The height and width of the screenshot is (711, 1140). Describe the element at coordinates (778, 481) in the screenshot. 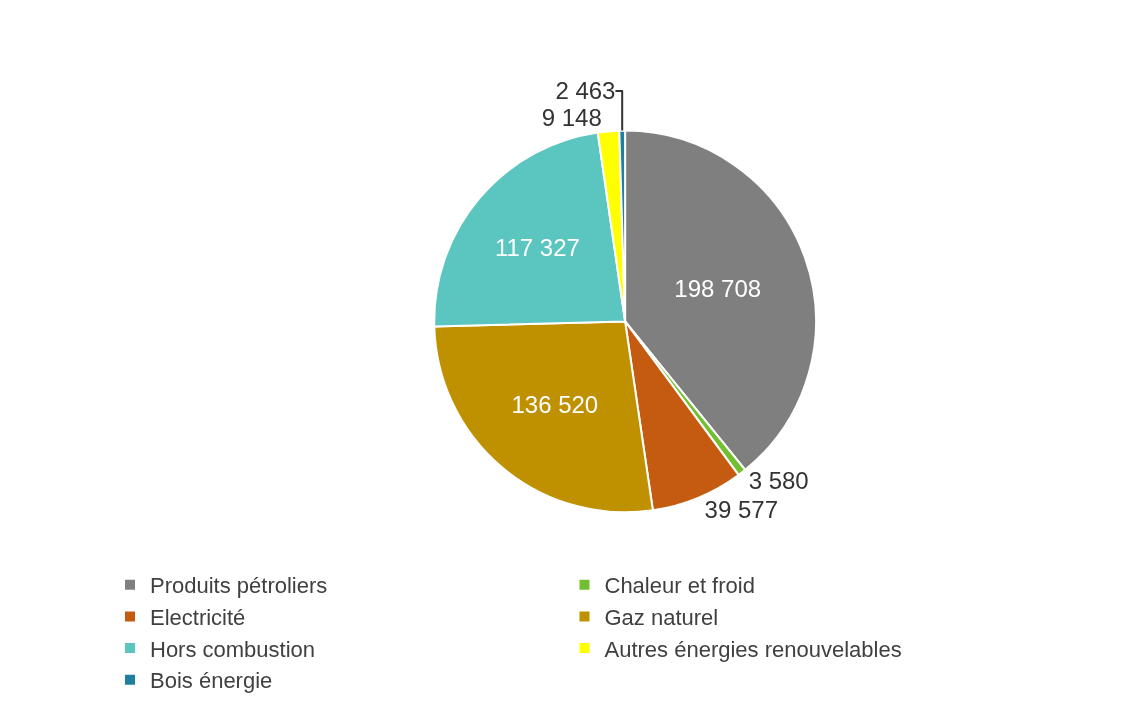

I see `data-label: 3 580` at that location.